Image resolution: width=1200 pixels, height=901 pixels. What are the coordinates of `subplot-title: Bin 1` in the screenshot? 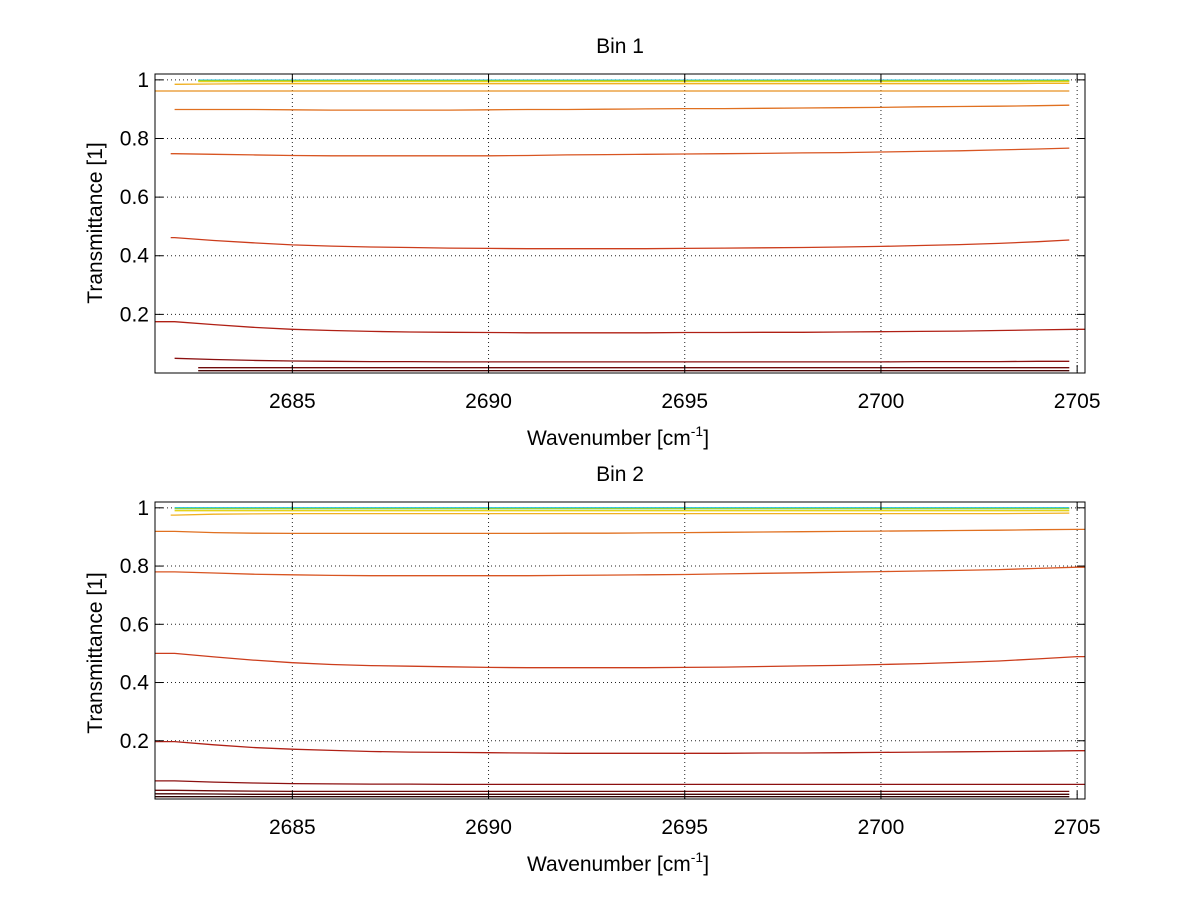 It's located at (620, 46).